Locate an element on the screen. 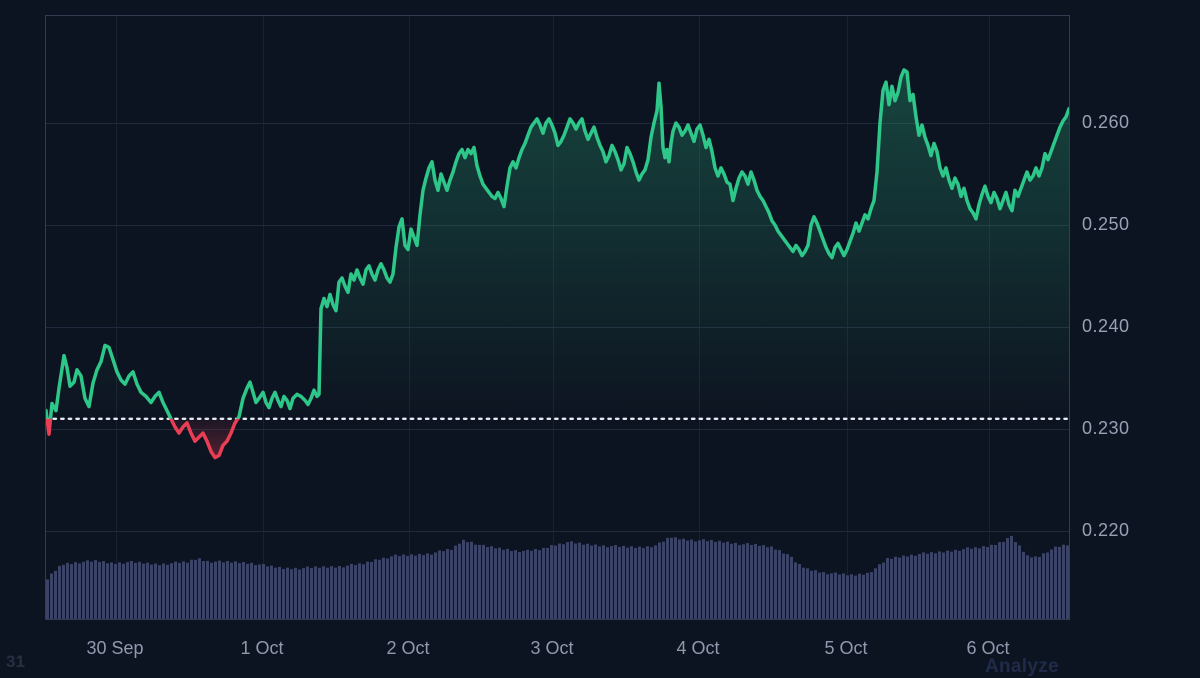 This screenshot has width=1200, height=678. date-axis-label: 3 Oct is located at coordinates (552, 648).